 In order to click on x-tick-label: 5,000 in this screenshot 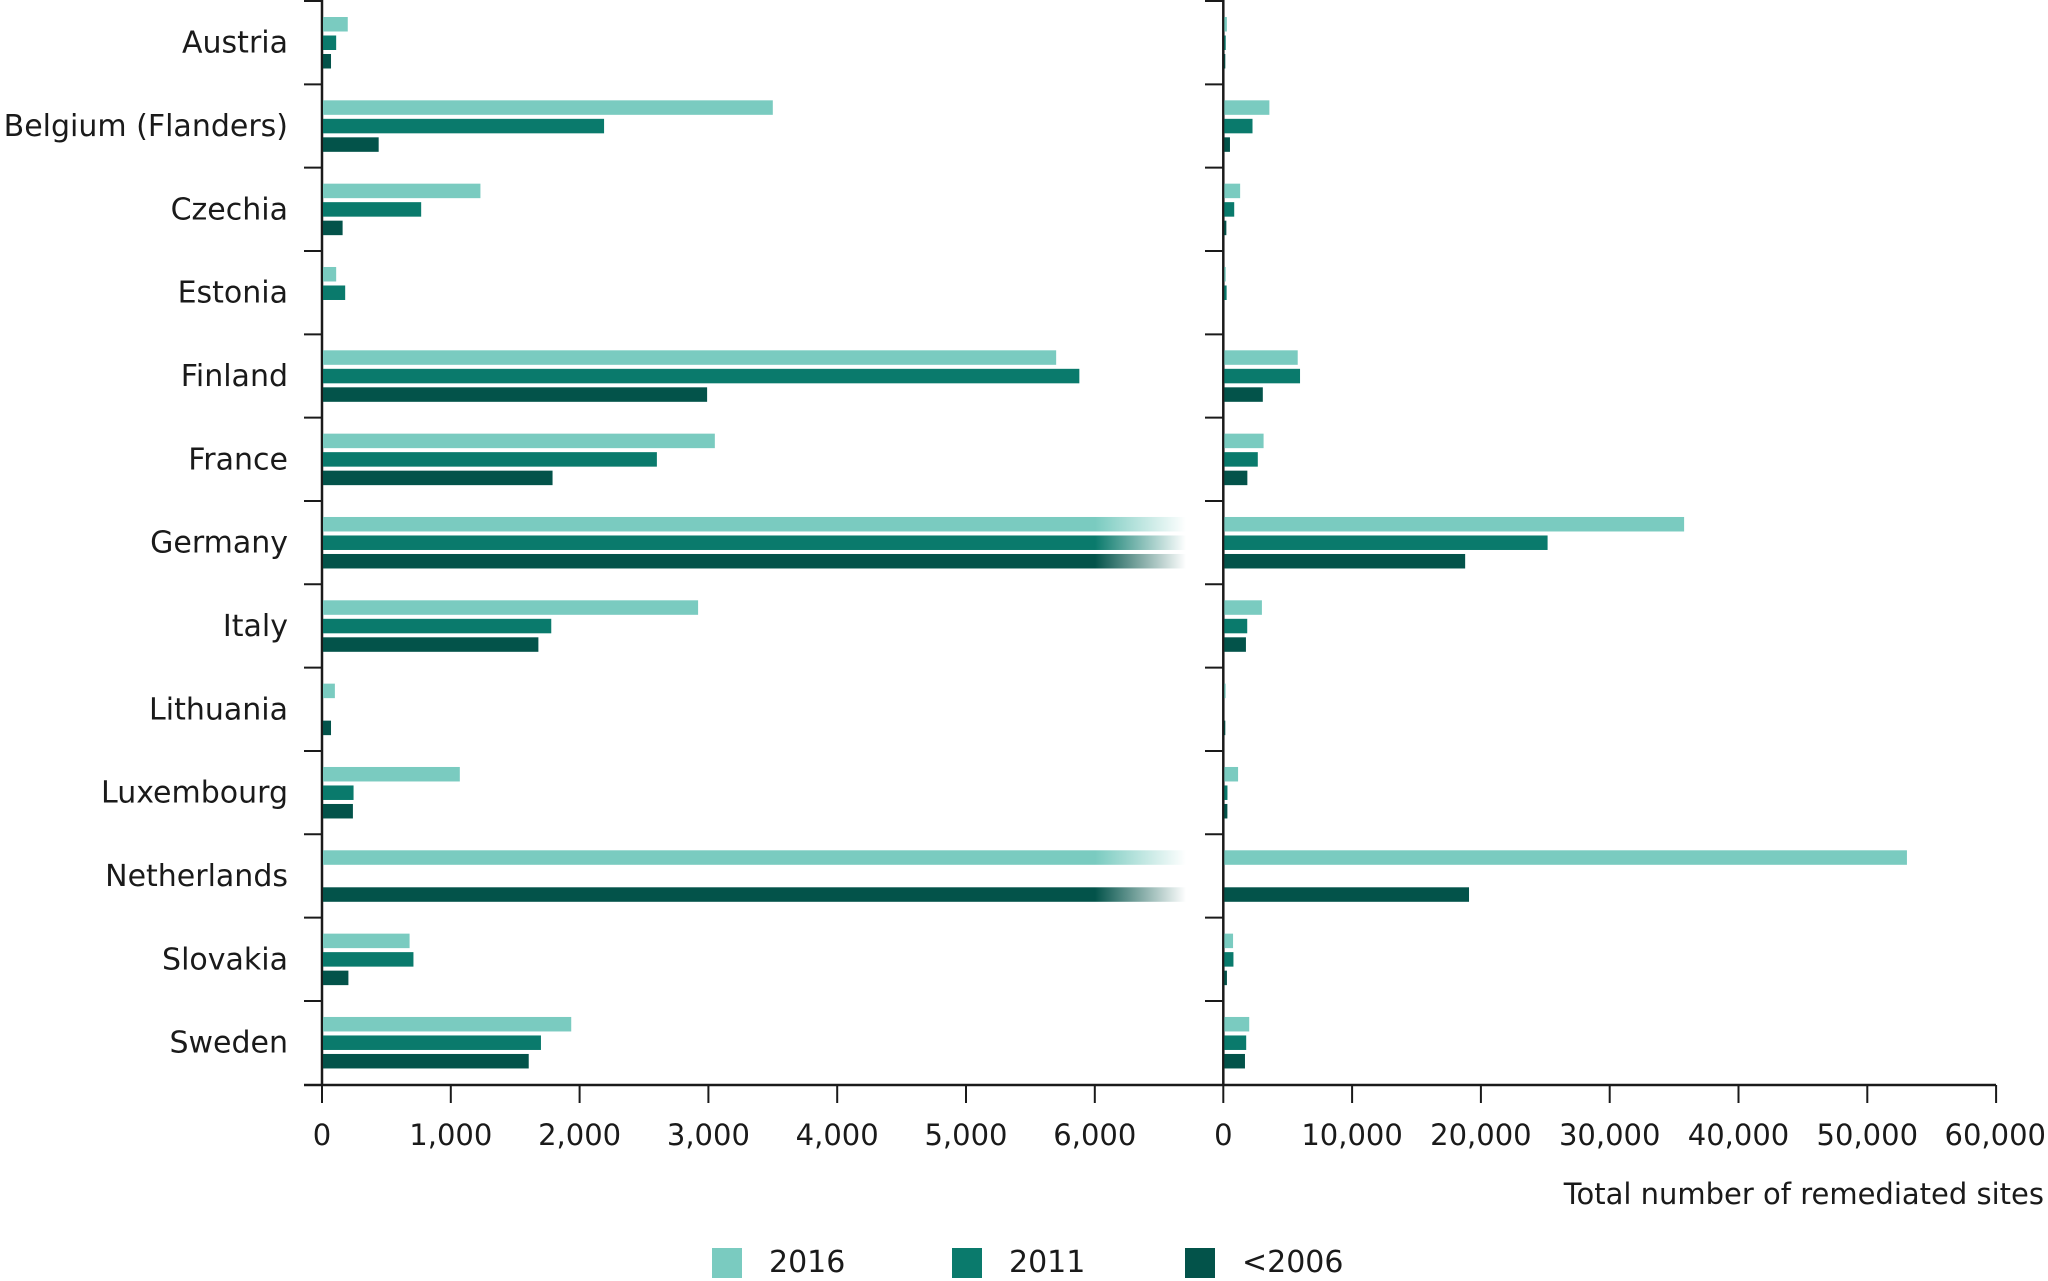, I will do `click(965, 1135)`.